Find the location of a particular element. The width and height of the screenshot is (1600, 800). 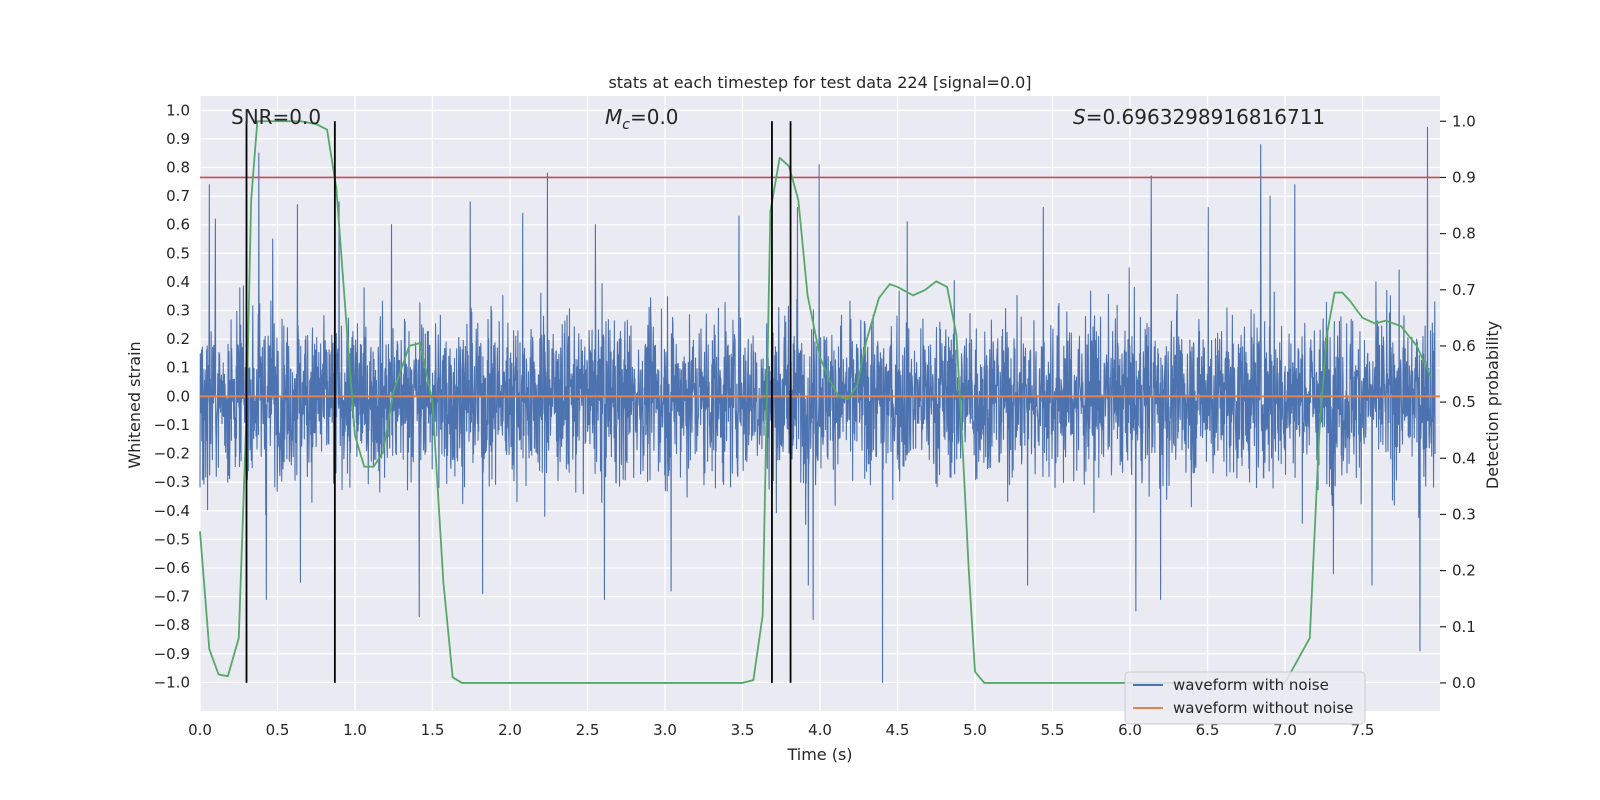

y-right-tick-label: 0.0 is located at coordinates (1464, 683).